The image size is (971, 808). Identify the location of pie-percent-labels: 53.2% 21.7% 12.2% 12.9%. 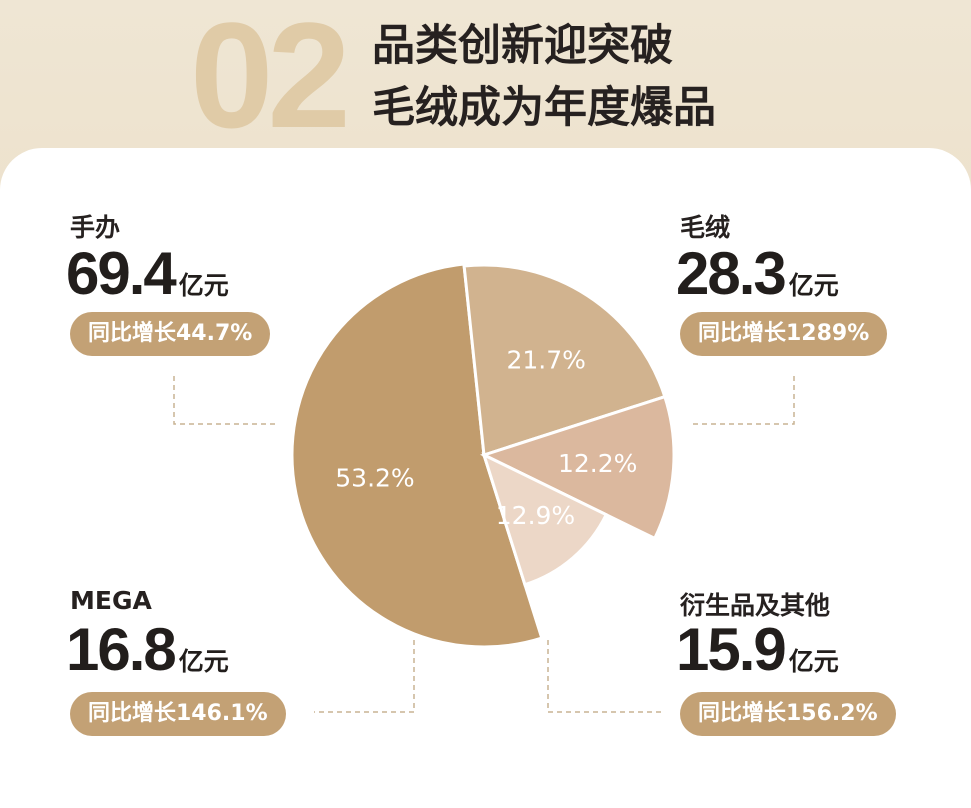
(486, 437).